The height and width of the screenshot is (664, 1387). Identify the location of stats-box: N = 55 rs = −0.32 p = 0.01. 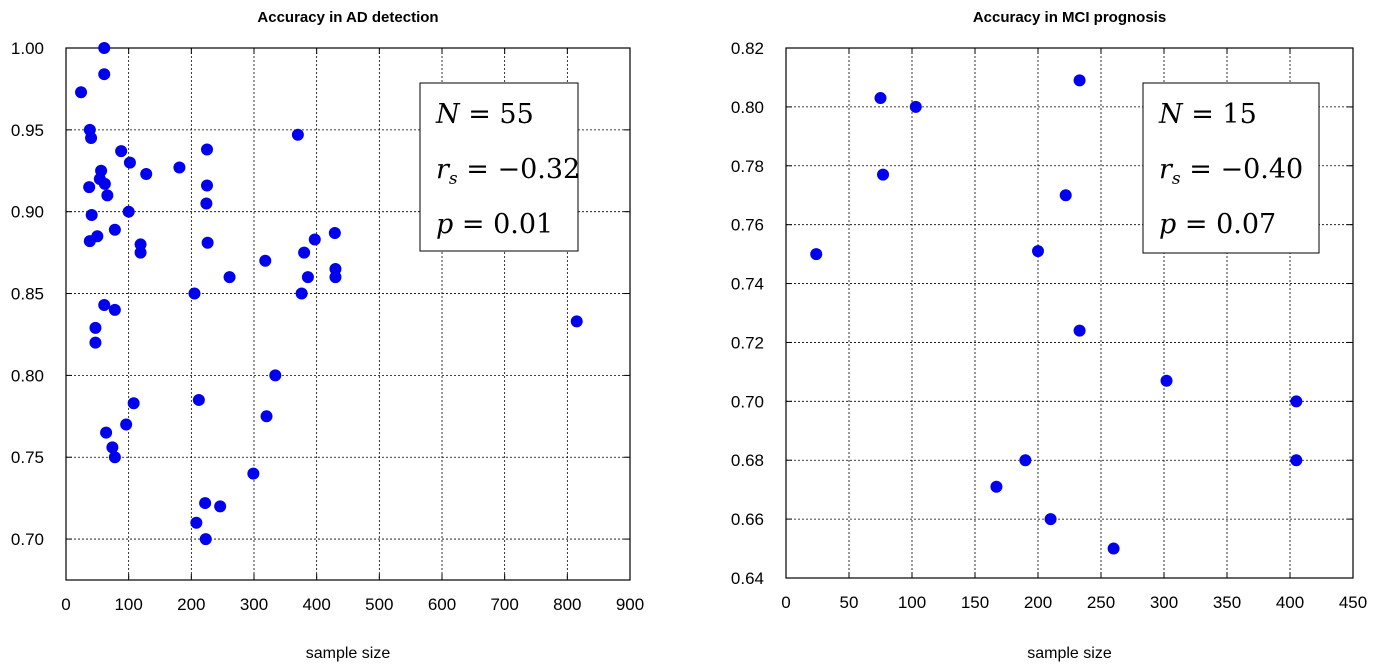
(499, 167).